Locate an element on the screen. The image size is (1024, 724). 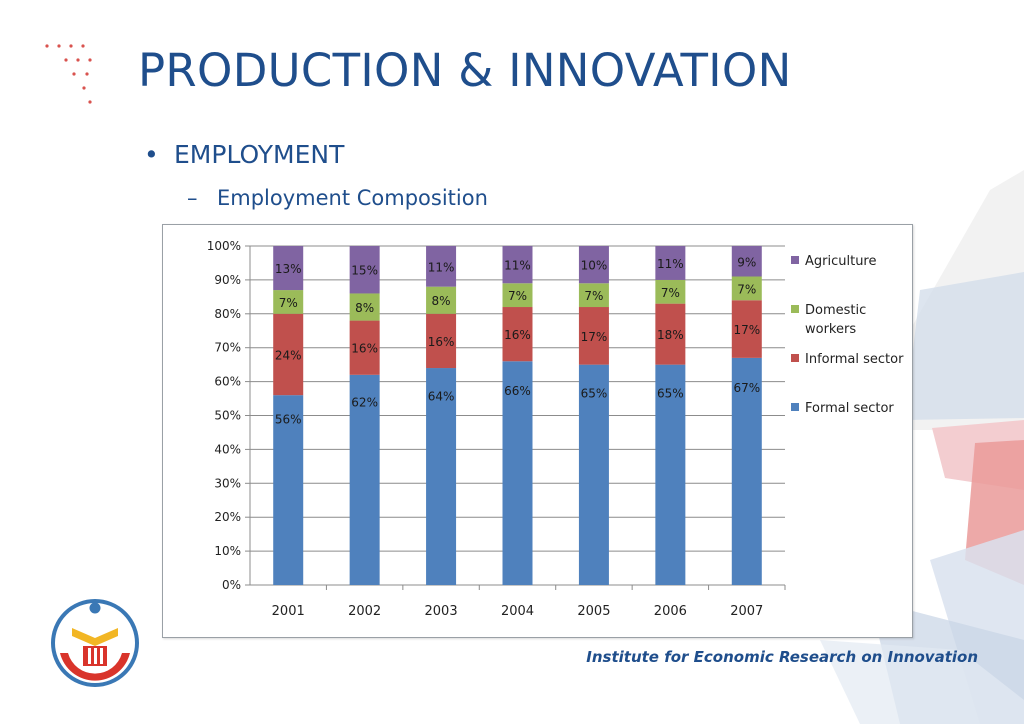
legend-label: Informal sector is located at coordinates (854, 359).